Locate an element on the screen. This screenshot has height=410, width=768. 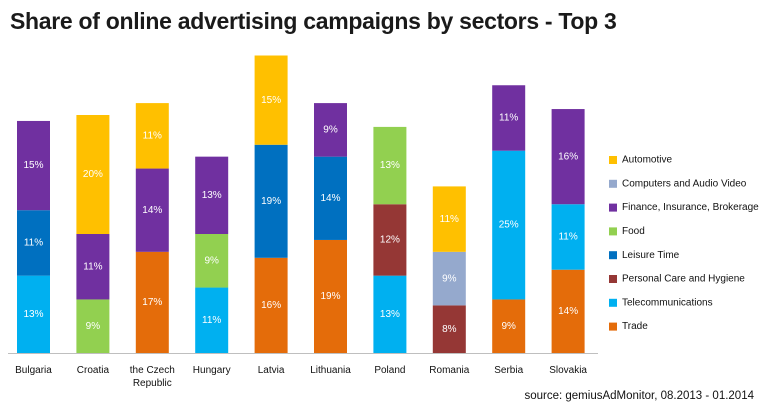
bar-slovakia: 14% 11% 16% is located at coordinates (568, 231).